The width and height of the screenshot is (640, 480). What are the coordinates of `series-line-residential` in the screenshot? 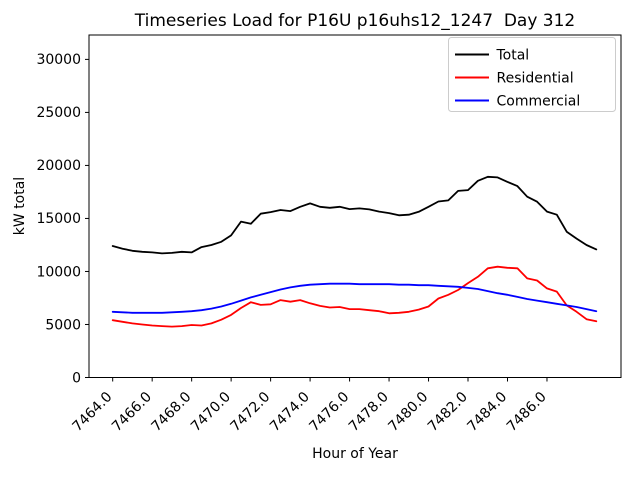 It's located at (354, 296).